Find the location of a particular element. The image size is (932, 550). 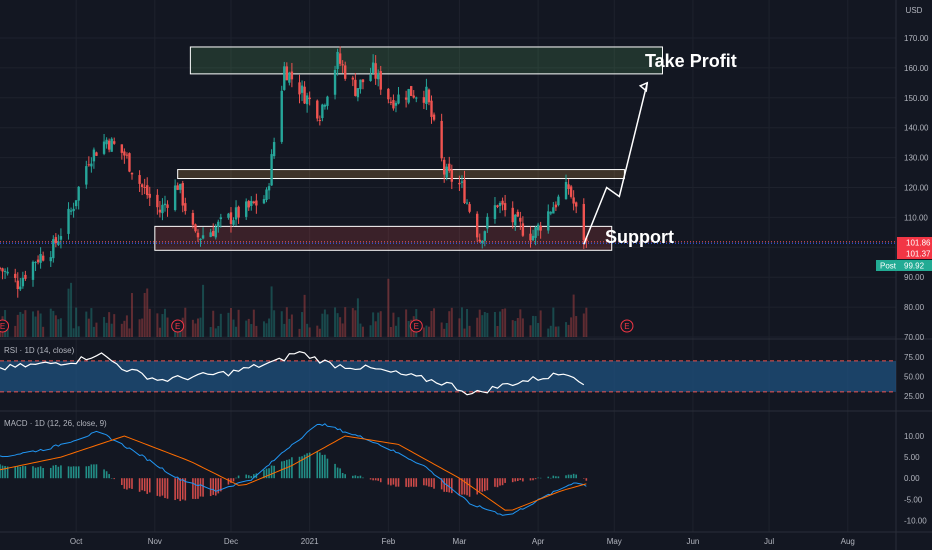

macd-line is located at coordinates (293, 469).